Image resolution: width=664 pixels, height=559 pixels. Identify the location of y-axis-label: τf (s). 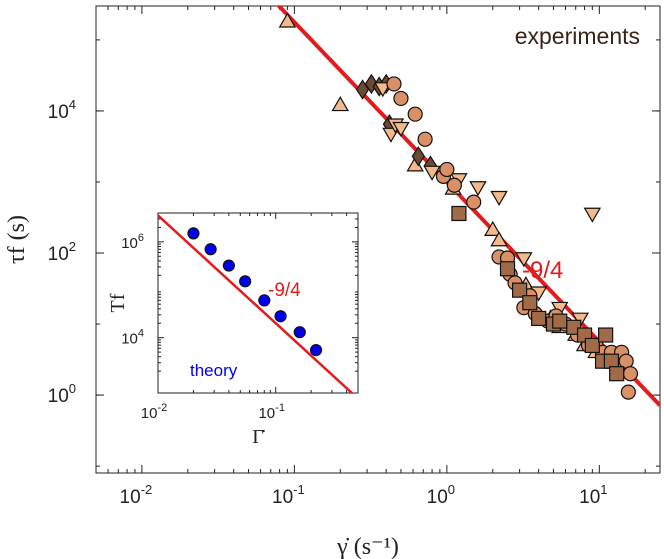
(17, 239).